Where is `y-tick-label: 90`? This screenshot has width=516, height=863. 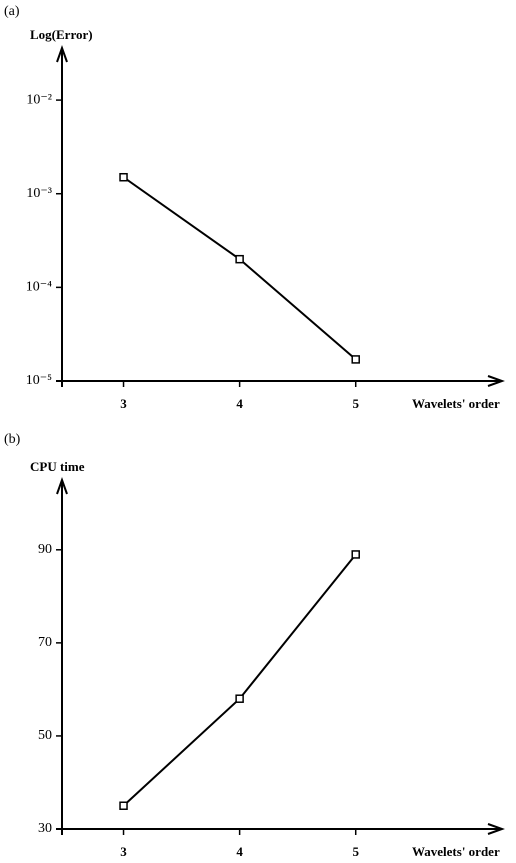
y-tick-label: 90 is located at coordinates (45, 549).